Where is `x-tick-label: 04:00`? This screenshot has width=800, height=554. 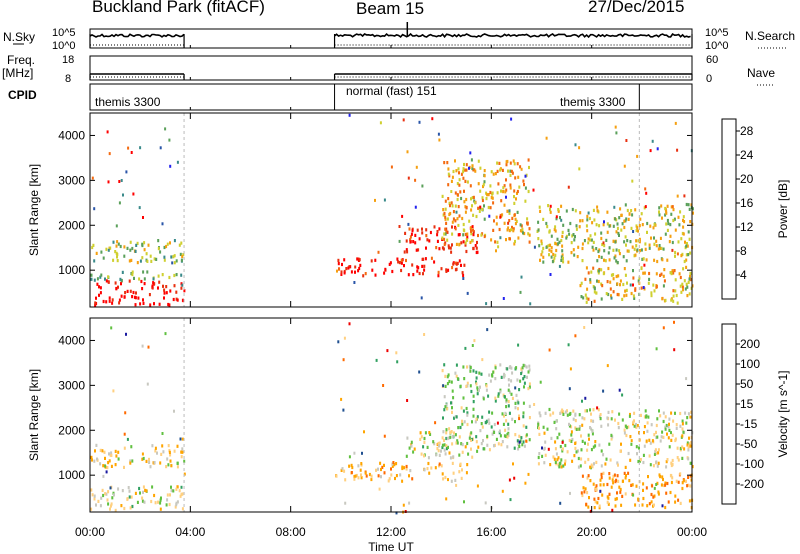
x-tick-label: 04:00 is located at coordinates (190, 532).